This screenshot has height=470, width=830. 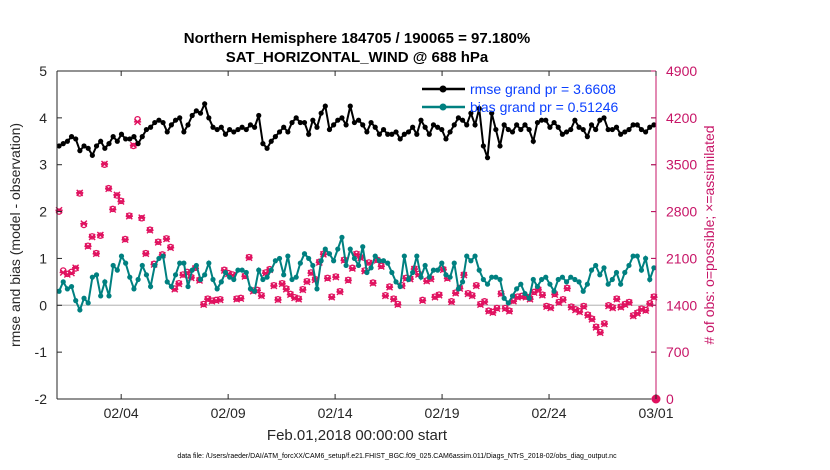 What do you see at coordinates (549, 413) in the screenshot?
I see `x-tick-label: 02/24` at bounding box center [549, 413].